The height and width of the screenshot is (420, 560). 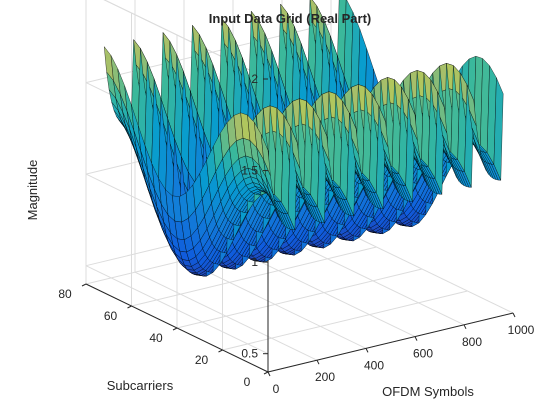 I want to click on z-tick-label: 2, so click(x=254, y=79).